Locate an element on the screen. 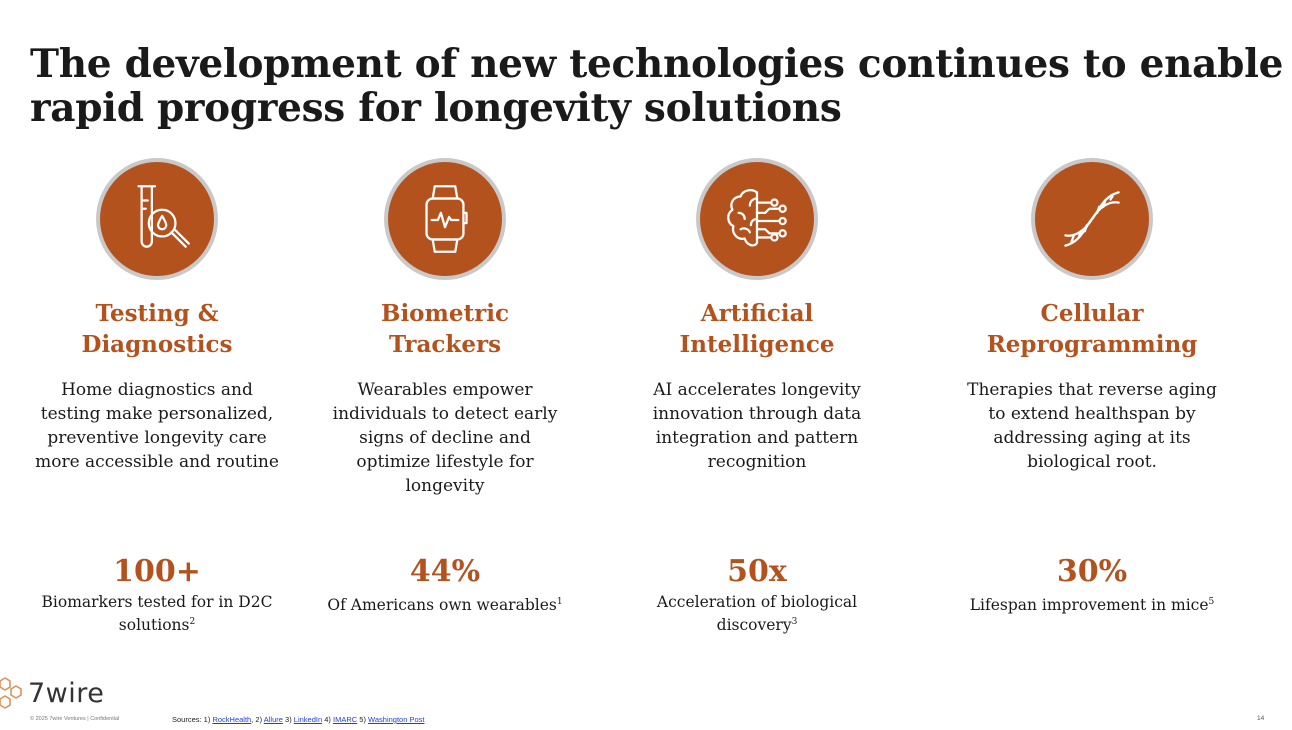 This screenshot has height=730, width=1292. stat-label: Biomarkers tested for in D2C solutions2 is located at coordinates (157, 614).